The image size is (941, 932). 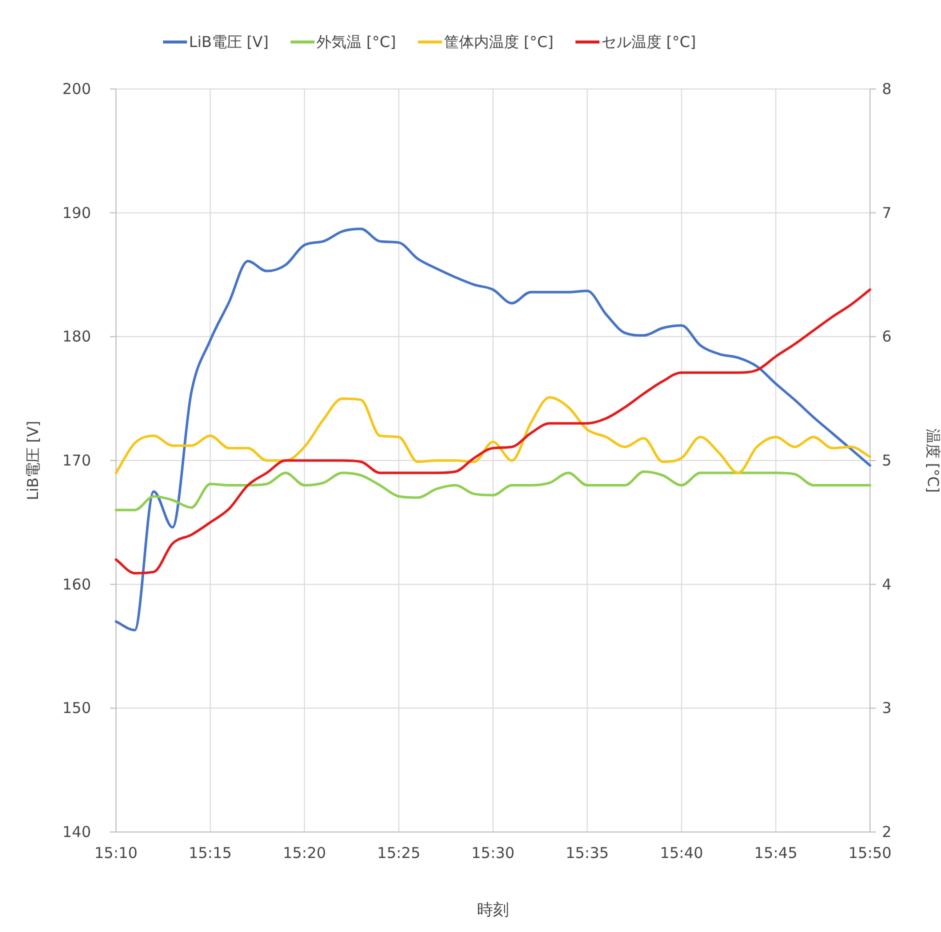 I want to click on legend-label: 外気温 [°C], so click(x=356, y=42).